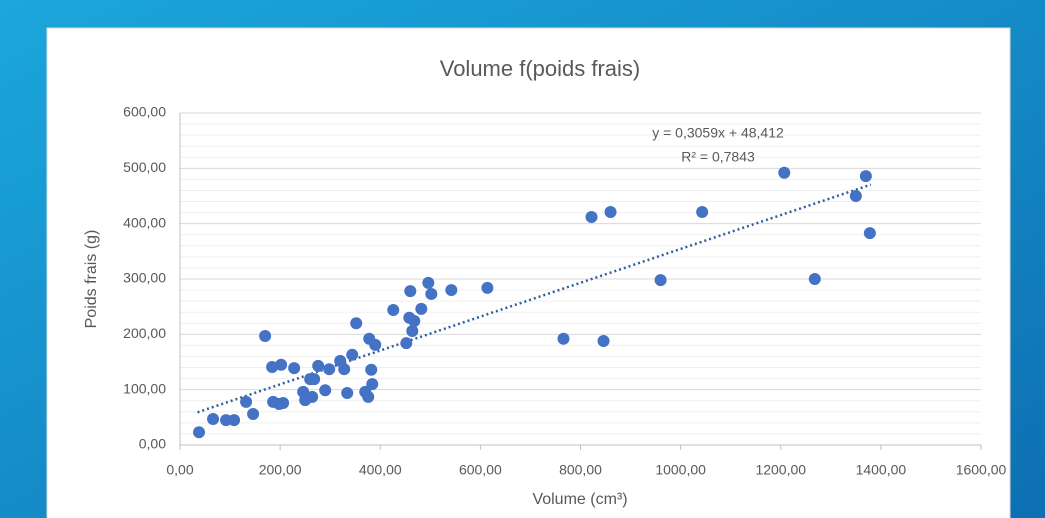 This screenshot has width=1045, height=518. Describe the element at coordinates (579, 499) in the screenshot. I see `x-axis-title: Volume (cm³)` at that location.